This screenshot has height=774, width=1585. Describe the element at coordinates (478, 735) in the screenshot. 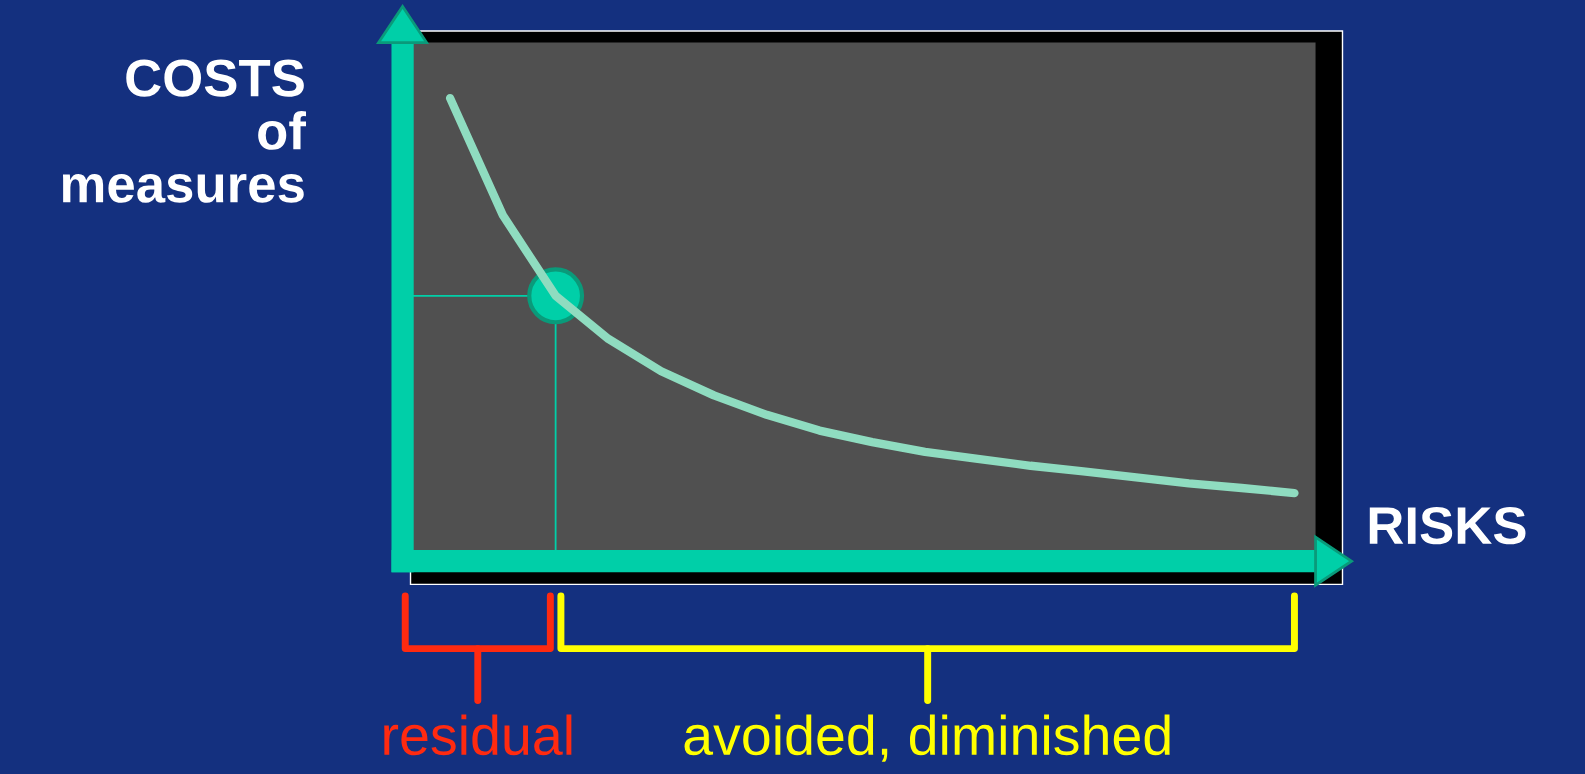

I see `text: residual` at that location.